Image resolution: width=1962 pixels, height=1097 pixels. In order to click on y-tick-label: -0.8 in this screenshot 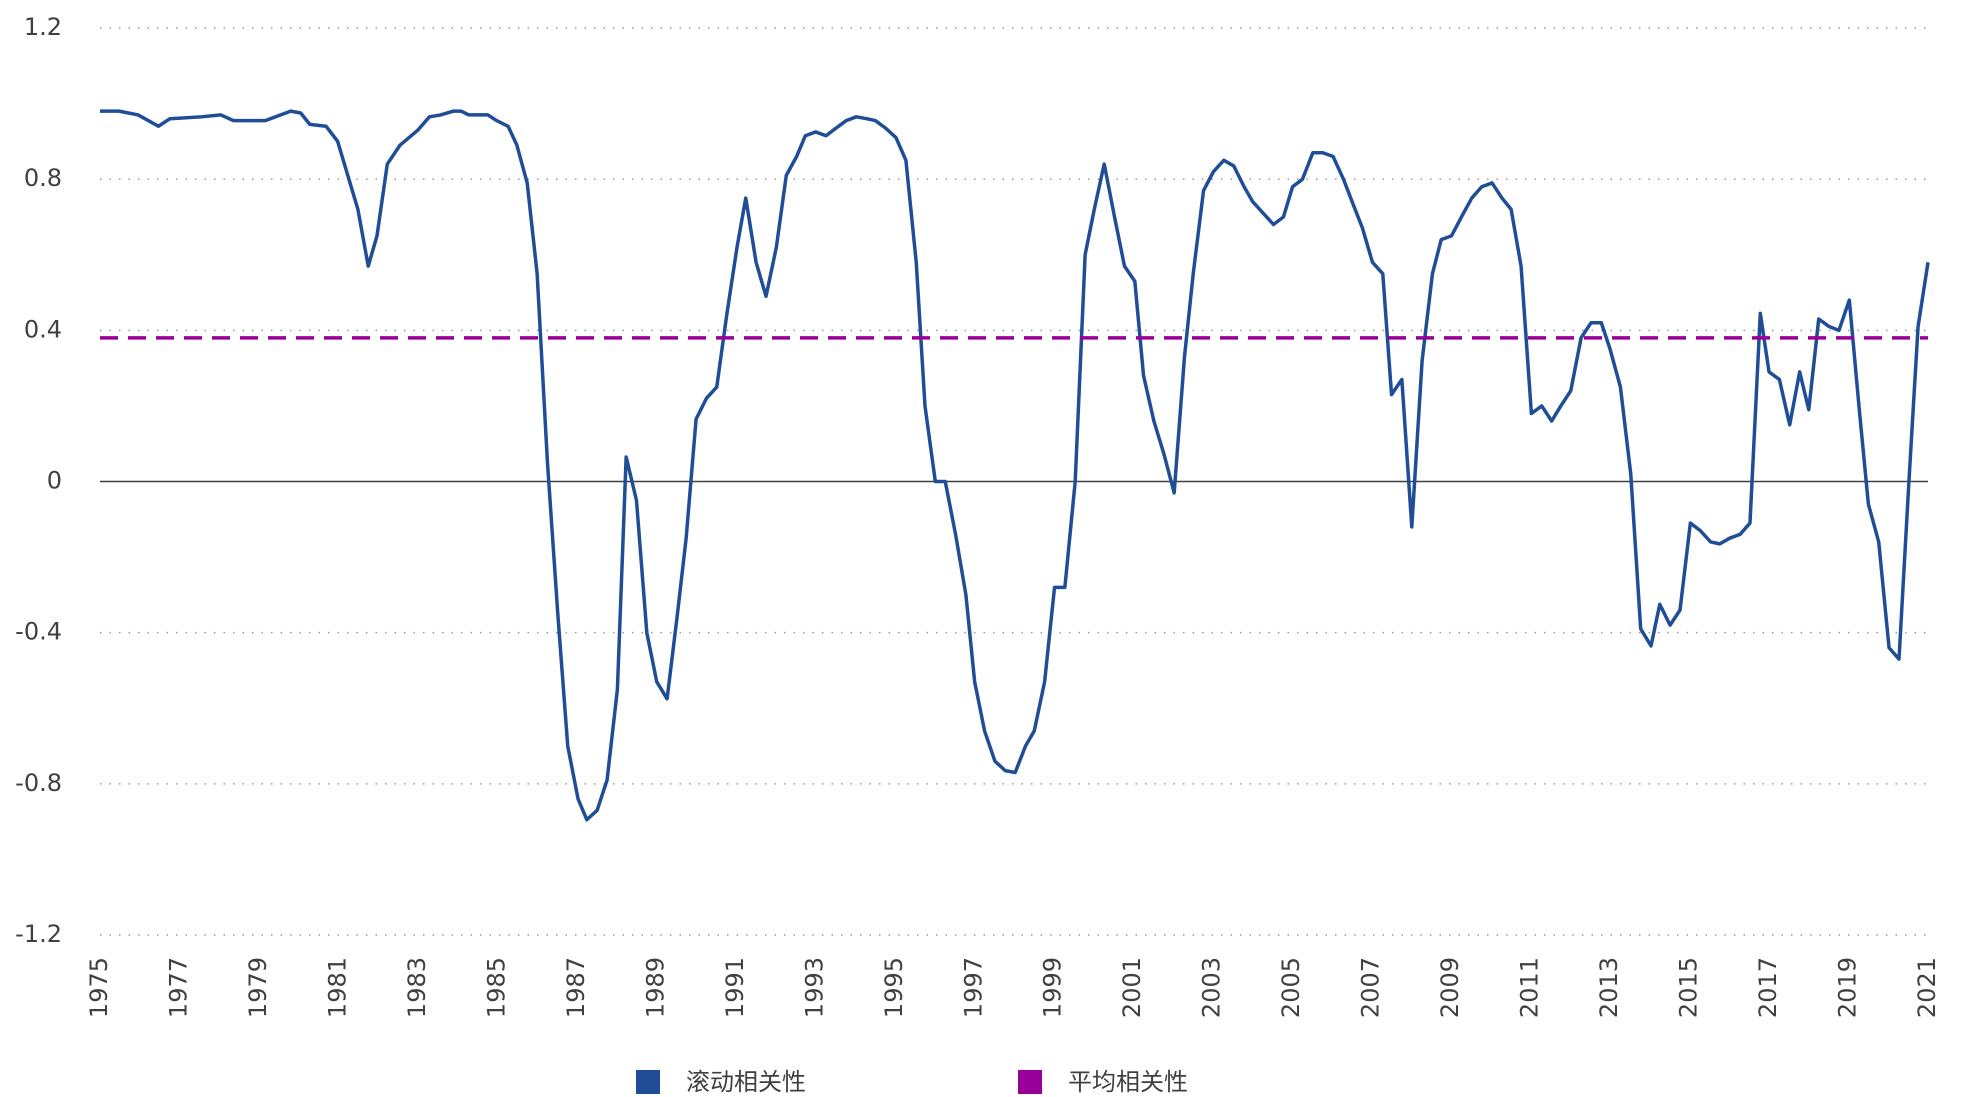, I will do `click(38, 783)`.